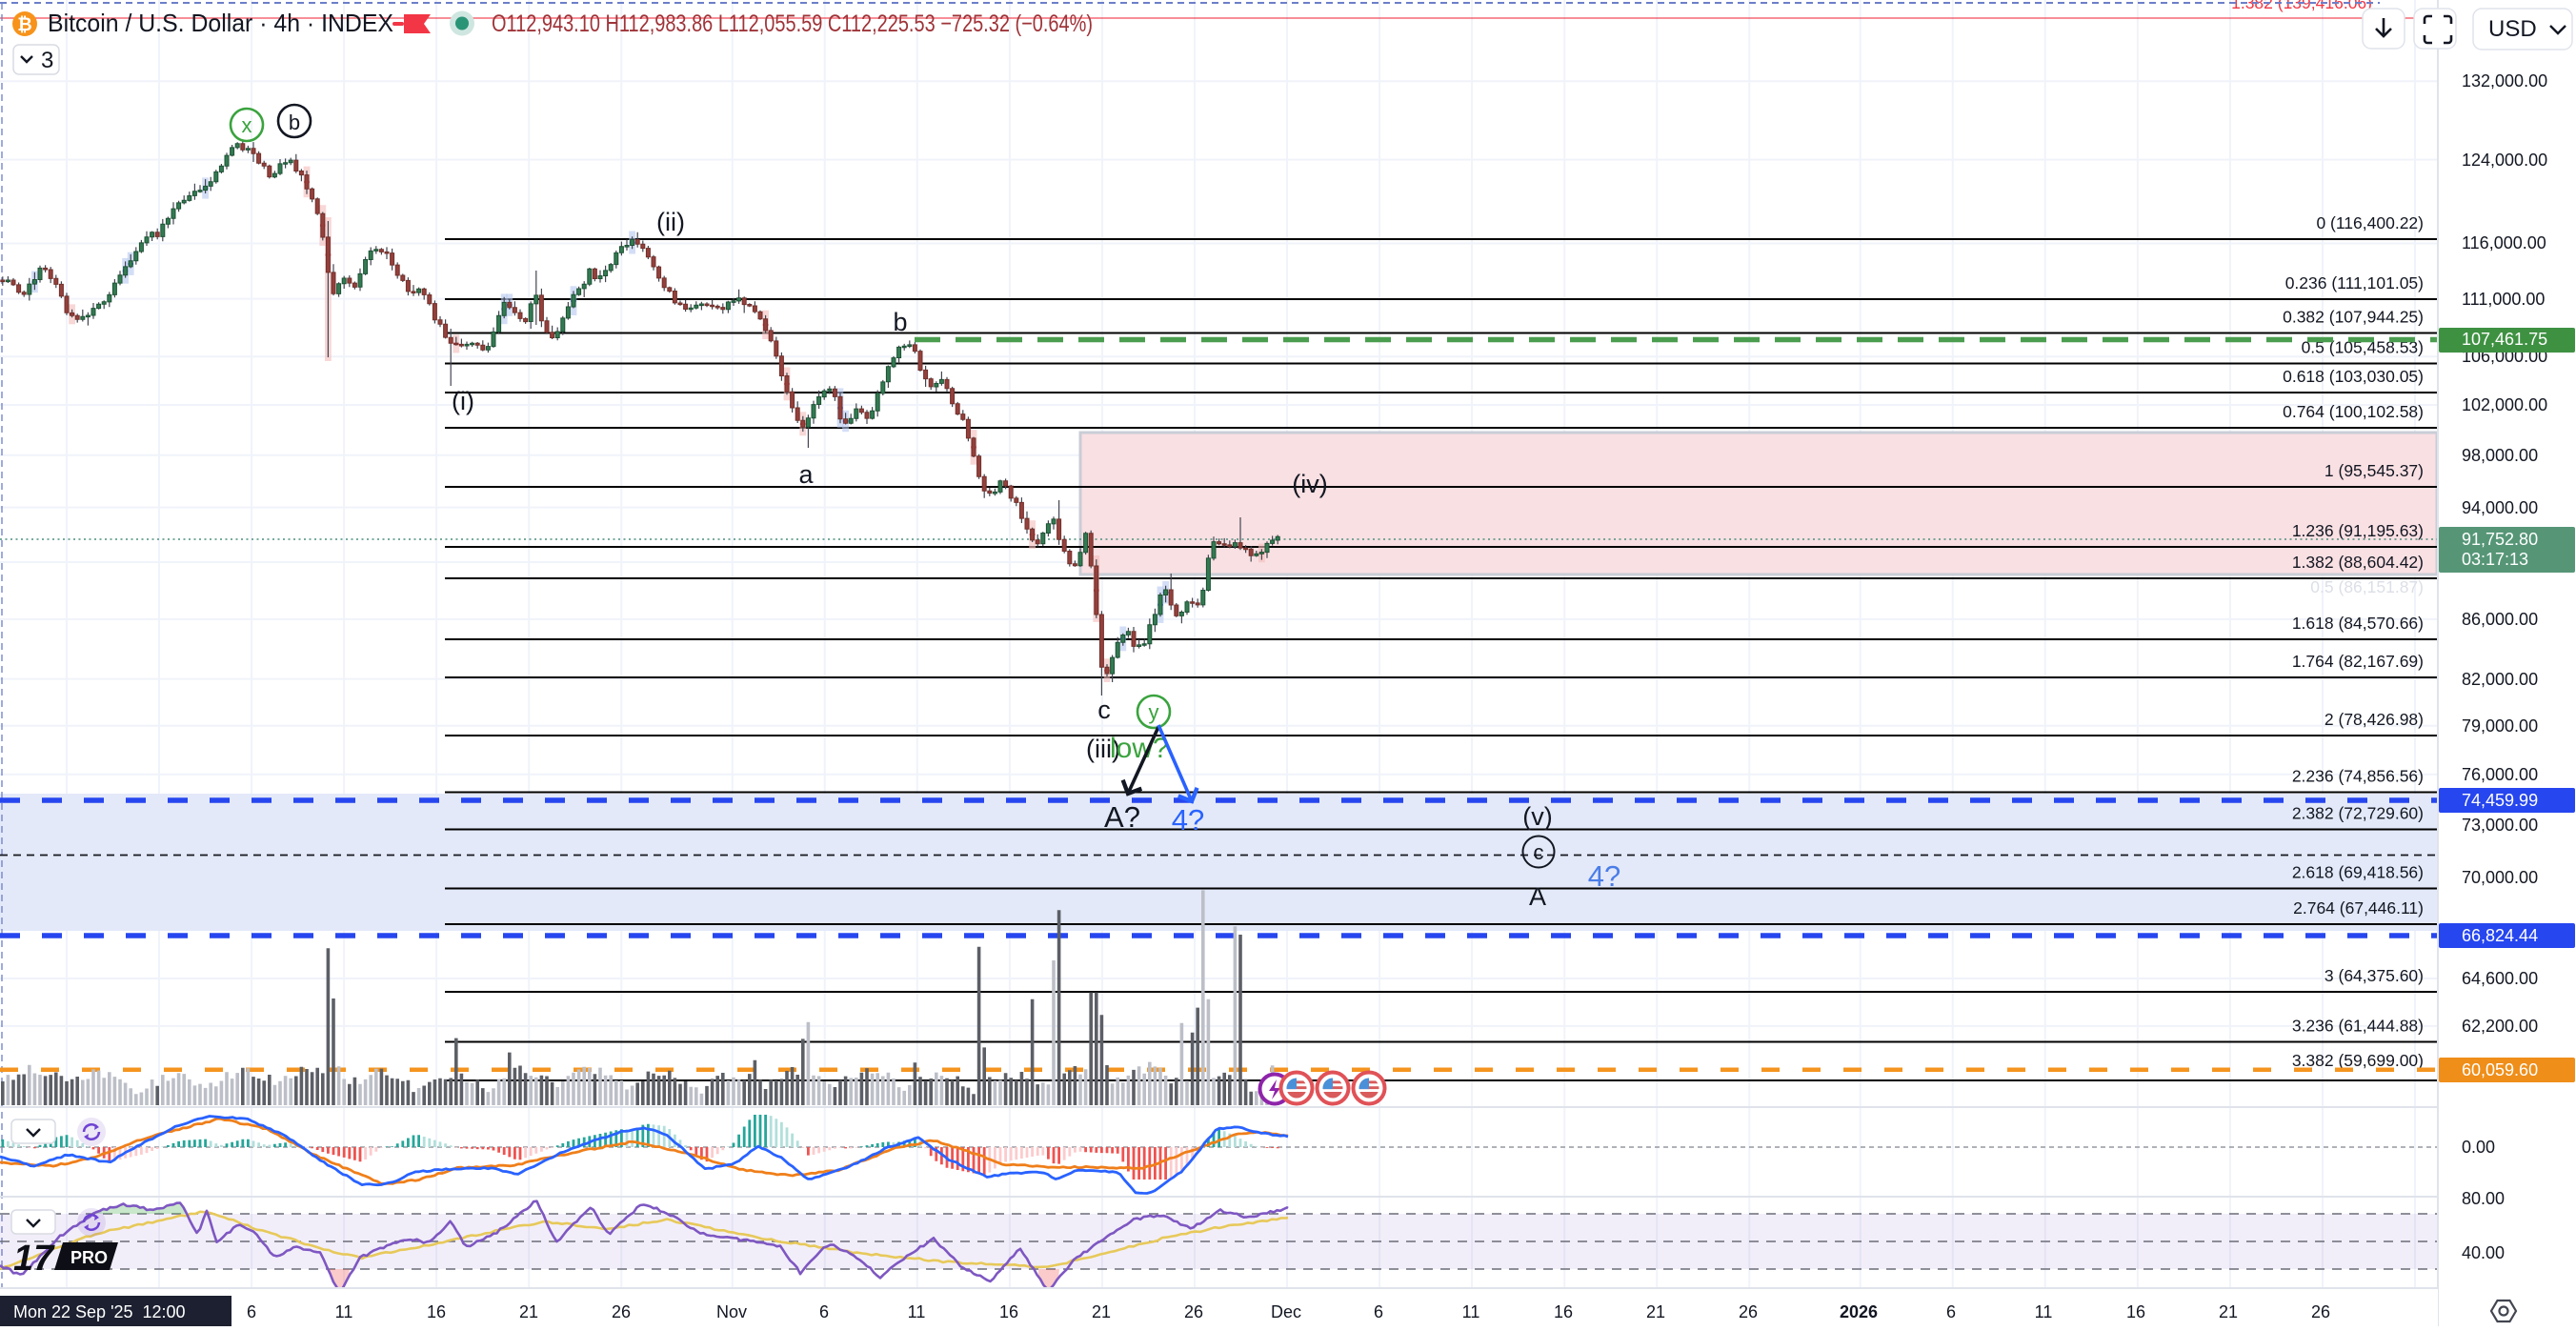 Image resolution: width=2576 pixels, height=1331 pixels. What do you see at coordinates (2363, 348) in the screenshot?
I see `svg-text: 0.5 (105,458.53)` at bounding box center [2363, 348].